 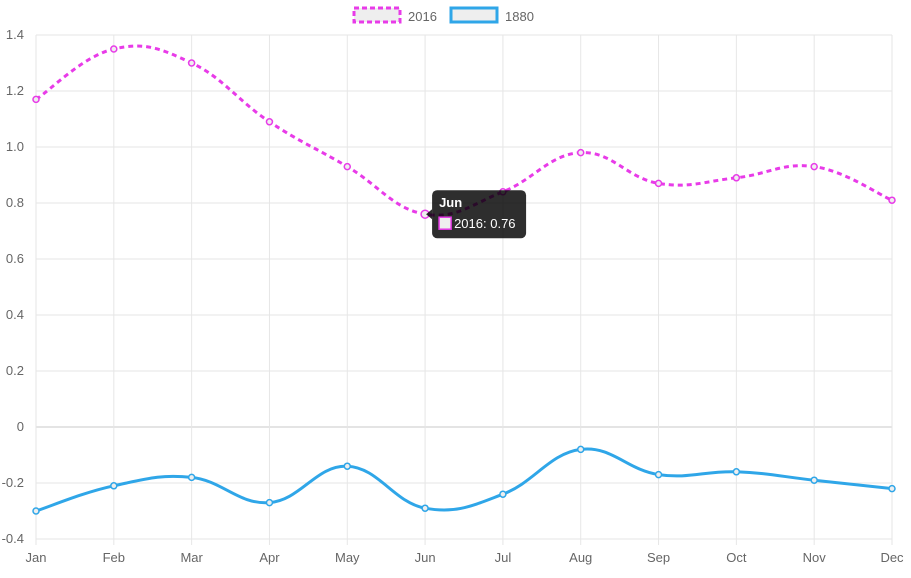 I want to click on legend-label: 1880, so click(x=519, y=16).